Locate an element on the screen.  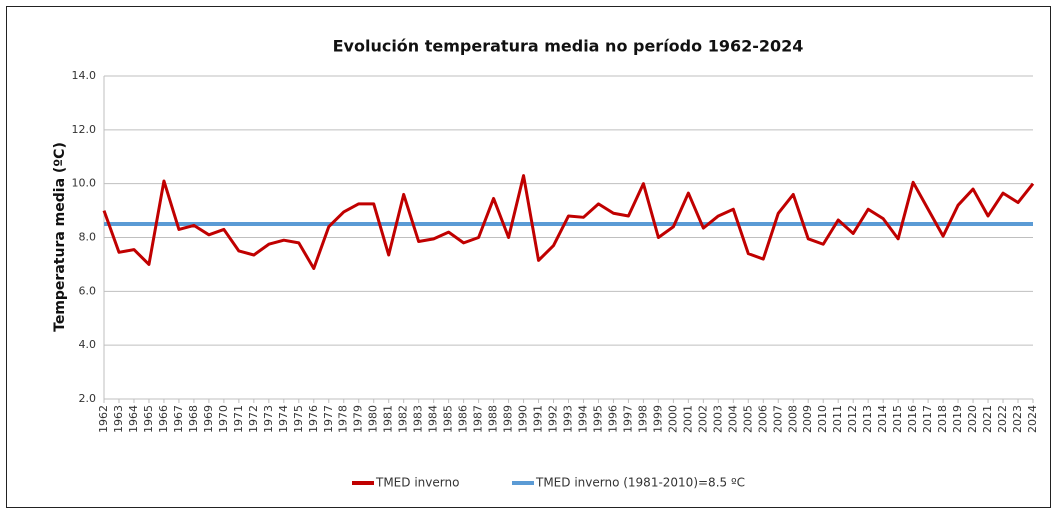
x-tick-label: 1999 is located at coordinates (657, 419).